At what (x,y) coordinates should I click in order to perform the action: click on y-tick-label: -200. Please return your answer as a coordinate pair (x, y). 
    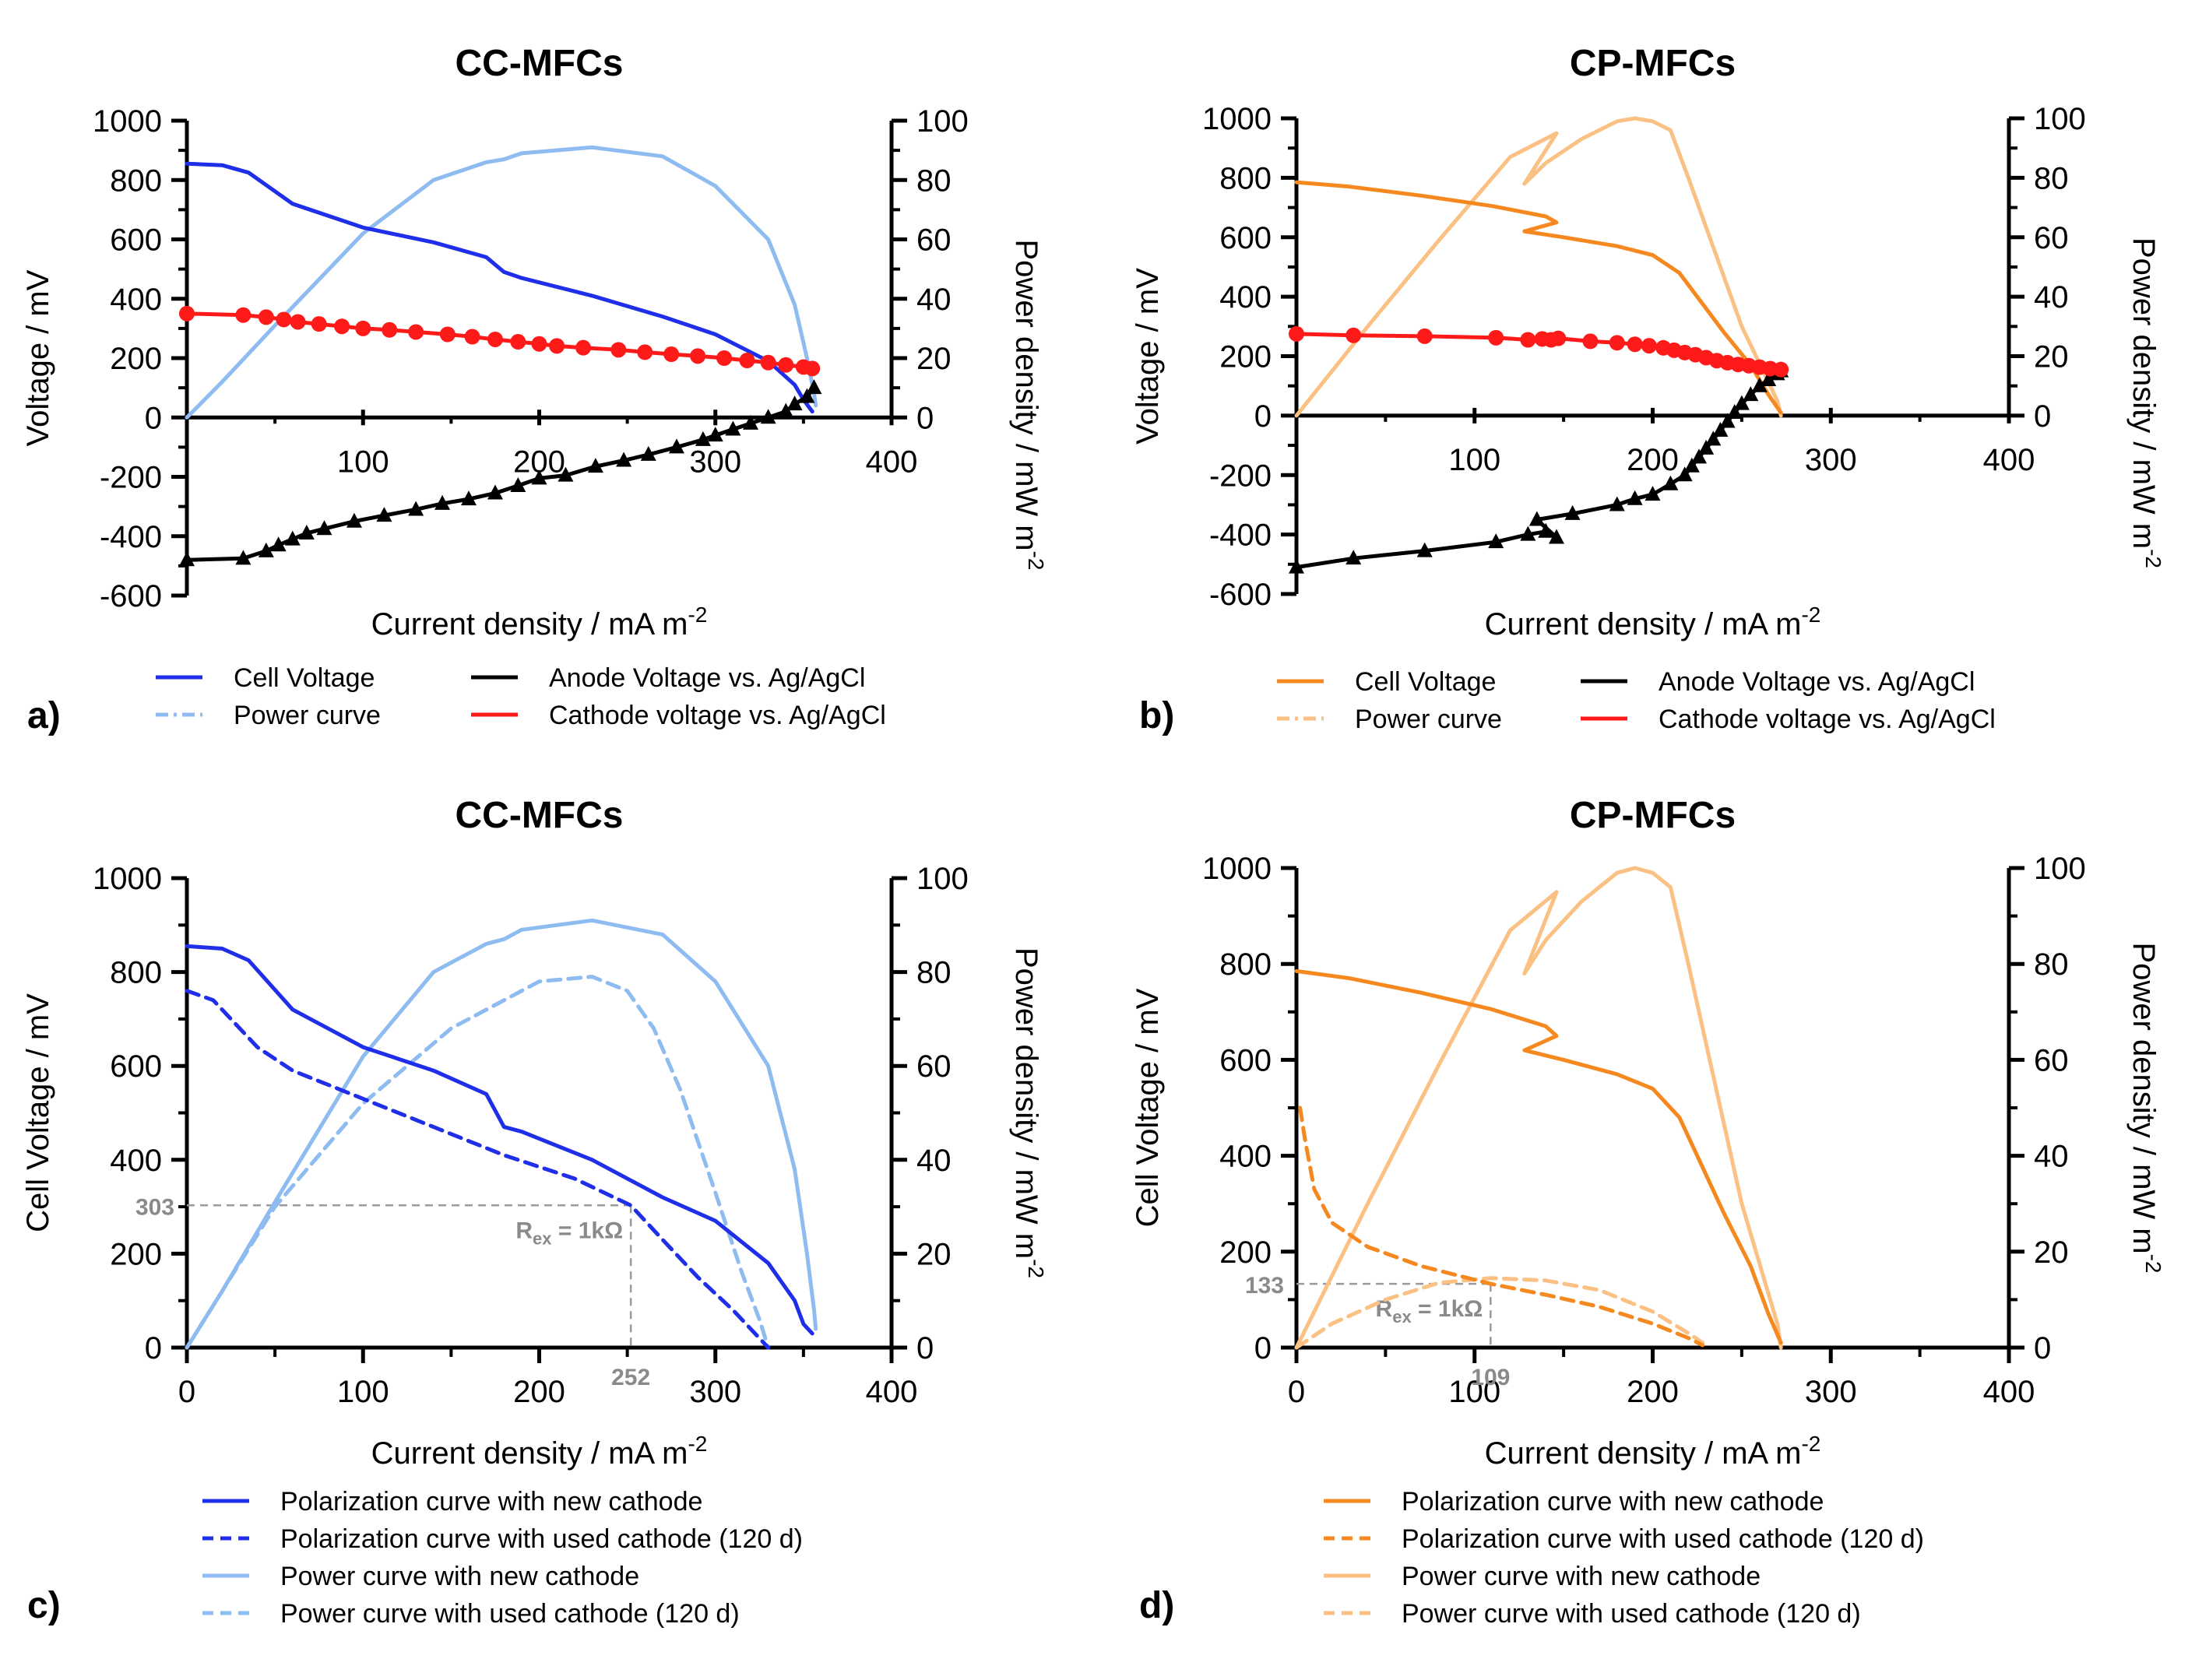
    Looking at the image, I should click on (1240, 476).